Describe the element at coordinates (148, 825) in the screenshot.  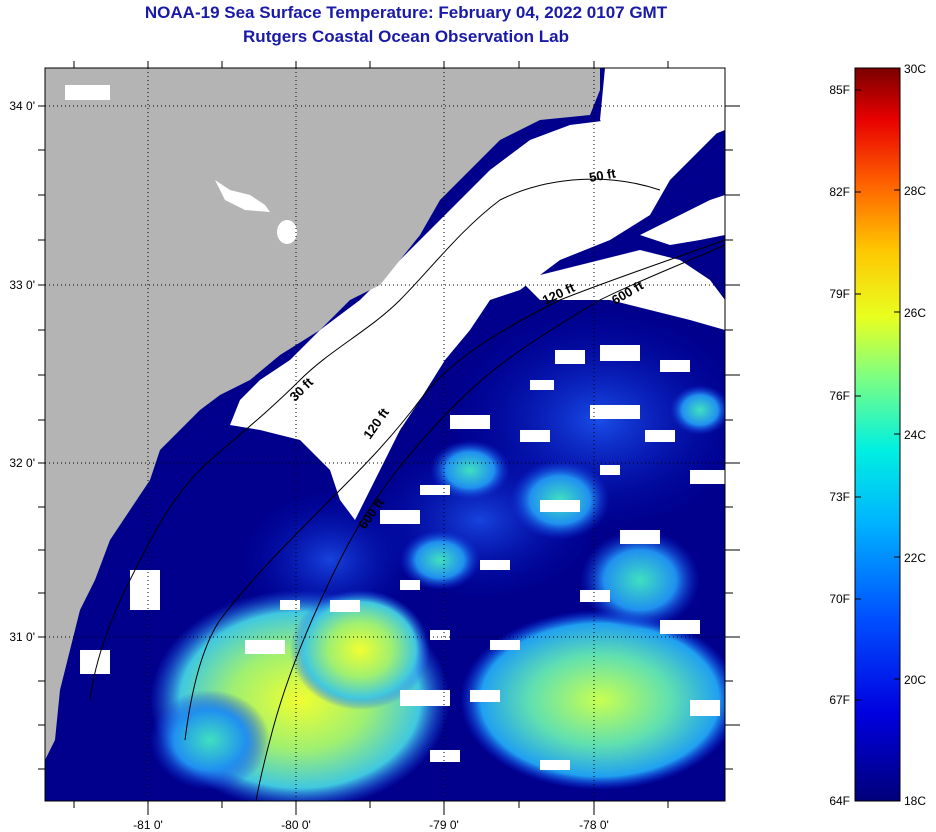
I see `lon-label: -81 0'` at that location.